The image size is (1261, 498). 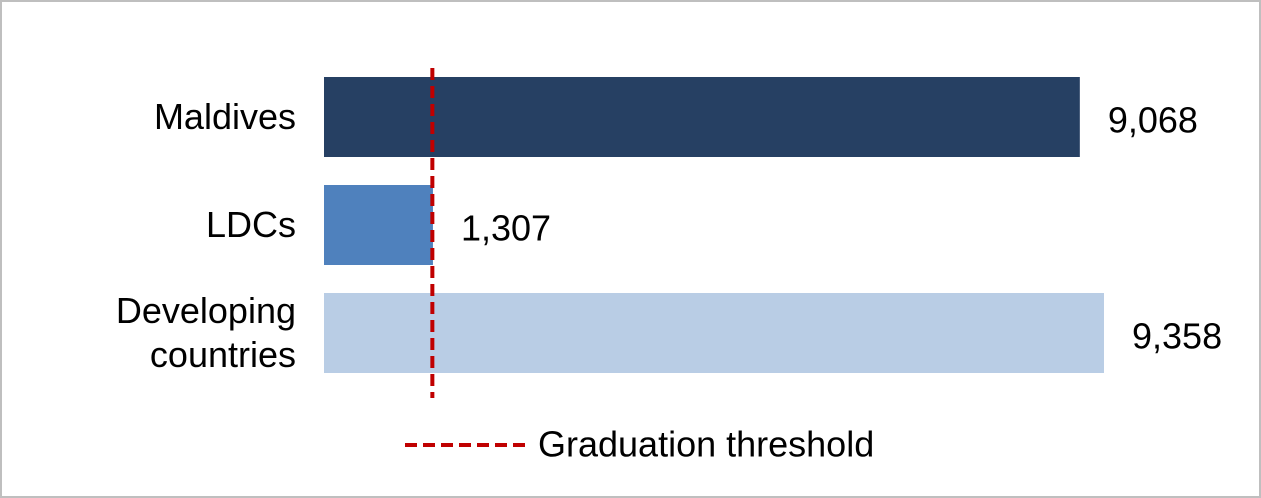 I want to click on value-label: 1,307, so click(x=506, y=228).